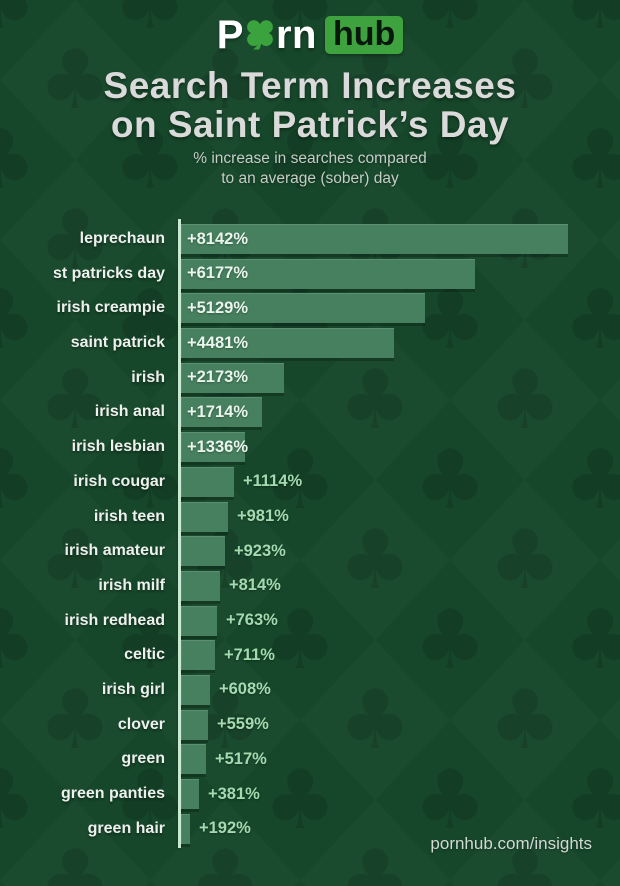  I want to click on value-label-outside: +923%, so click(260, 550).